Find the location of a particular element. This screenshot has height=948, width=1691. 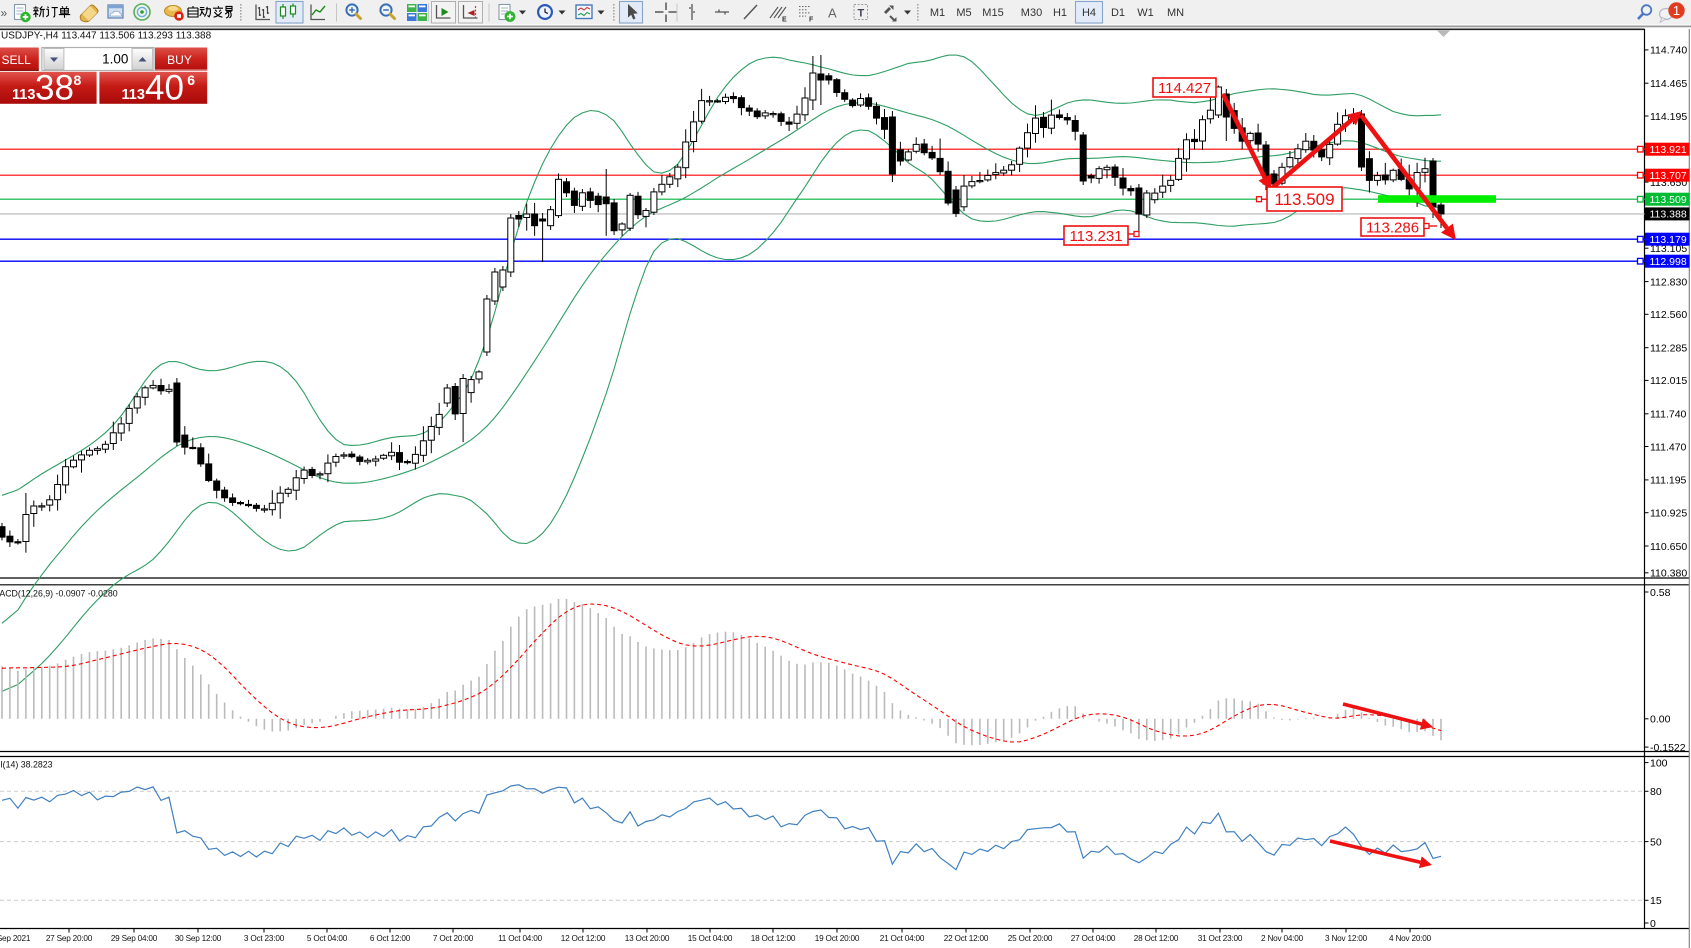

svg-text: 27 Sep 20:00 is located at coordinates (69, 938).